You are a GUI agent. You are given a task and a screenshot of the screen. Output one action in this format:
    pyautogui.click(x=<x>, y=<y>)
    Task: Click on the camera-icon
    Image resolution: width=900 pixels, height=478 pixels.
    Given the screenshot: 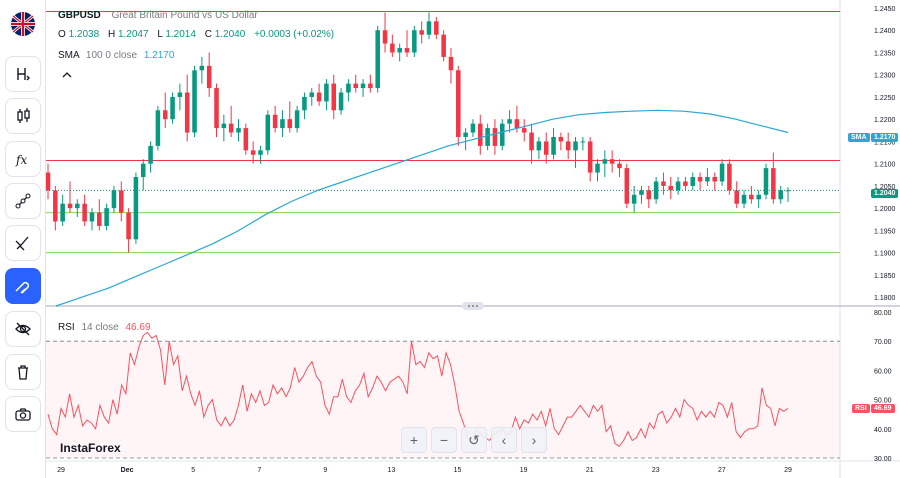 What is the action you would take?
    pyautogui.click(x=23, y=414)
    